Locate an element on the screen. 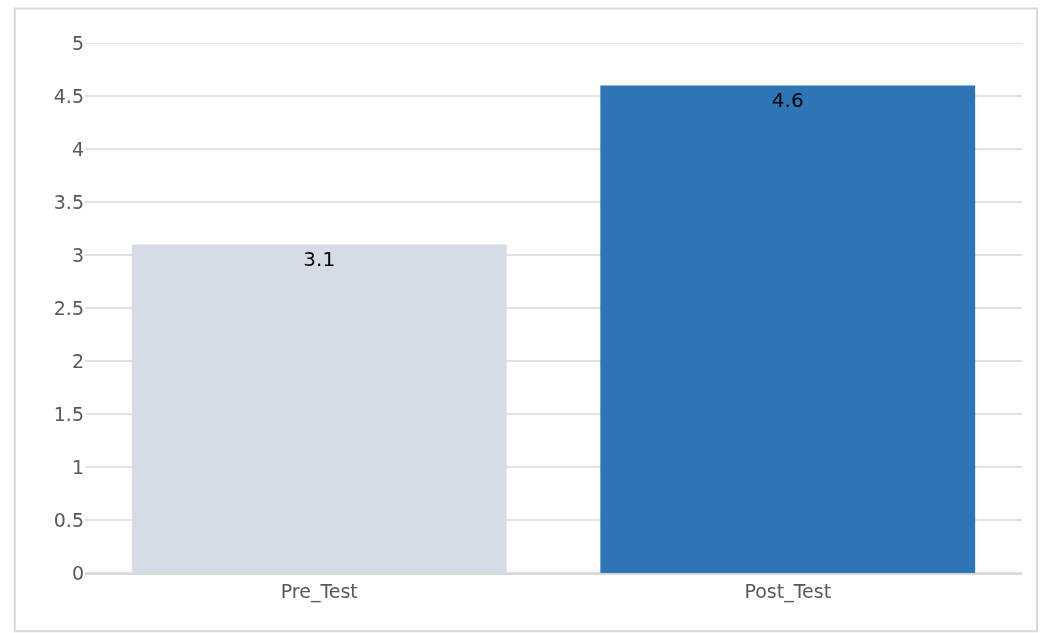 The width and height of the screenshot is (1041, 633). y-tick-label: 2.5 is located at coordinates (68, 307).